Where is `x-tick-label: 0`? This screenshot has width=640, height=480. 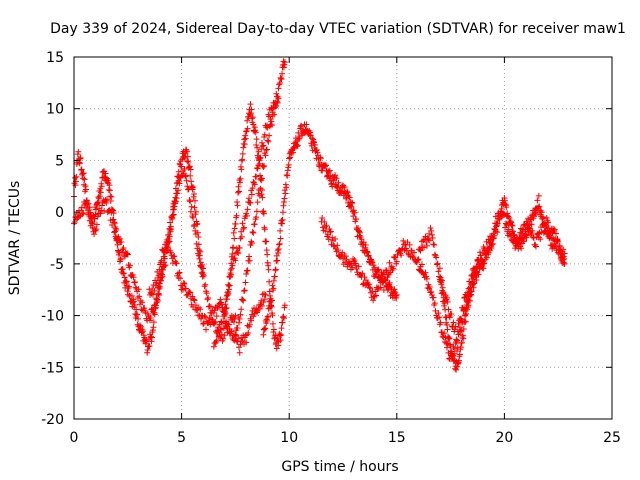
x-tick-label: 0 is located at coordinates (74, 438).